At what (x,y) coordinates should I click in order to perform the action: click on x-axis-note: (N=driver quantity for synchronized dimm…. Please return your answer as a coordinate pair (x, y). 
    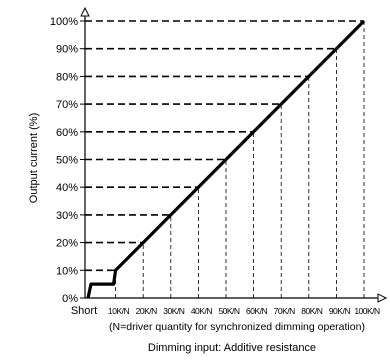
    Looking at the image, I should click on (237, 327).